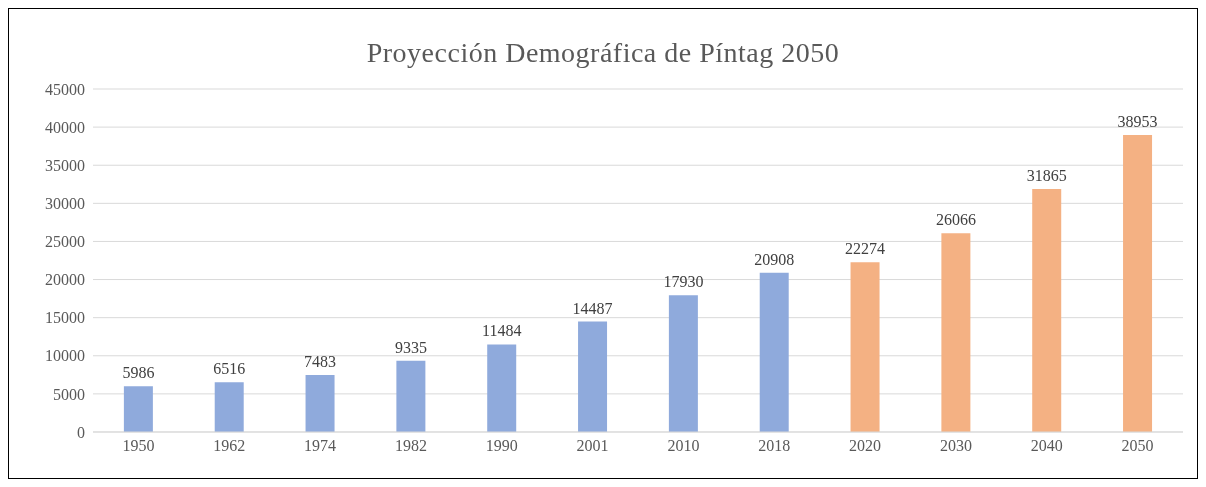 The width and height of the screenshot is (1206, 487). I want to click on y-tick-label: 30000, so click(65, 204).